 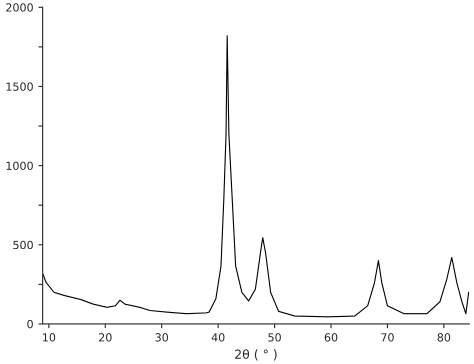 What do you see at coordinates (49, 337) in the screenshot?
I see `x-tick-label: 10` at bounding box center [49, 337].